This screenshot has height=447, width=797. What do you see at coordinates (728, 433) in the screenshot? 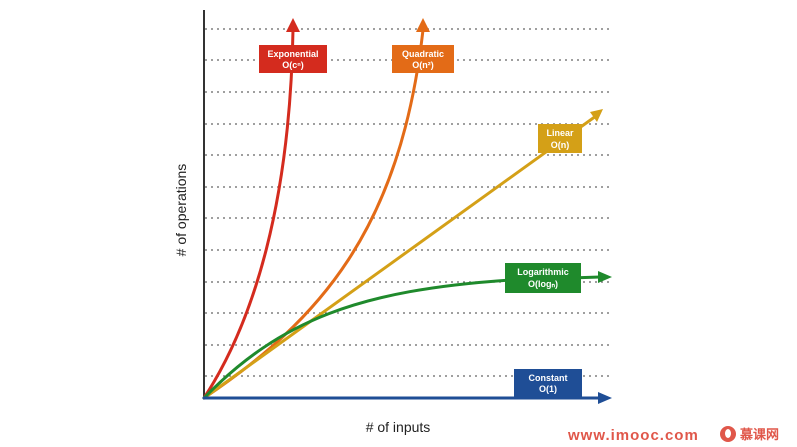
I see `imooc-logo-icon` at bounding box center [728, 433].